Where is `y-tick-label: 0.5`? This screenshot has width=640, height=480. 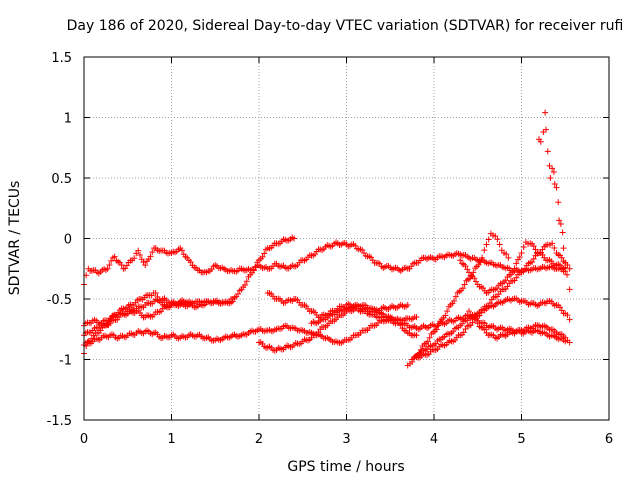
y-tick-label: 0.5 is located at coordinates (61, 179).